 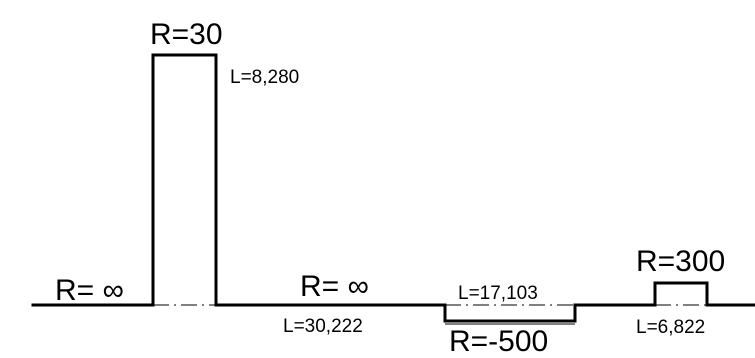 I want to click on curve-3-length-label: L=6,822, so click(x=670, y=327).